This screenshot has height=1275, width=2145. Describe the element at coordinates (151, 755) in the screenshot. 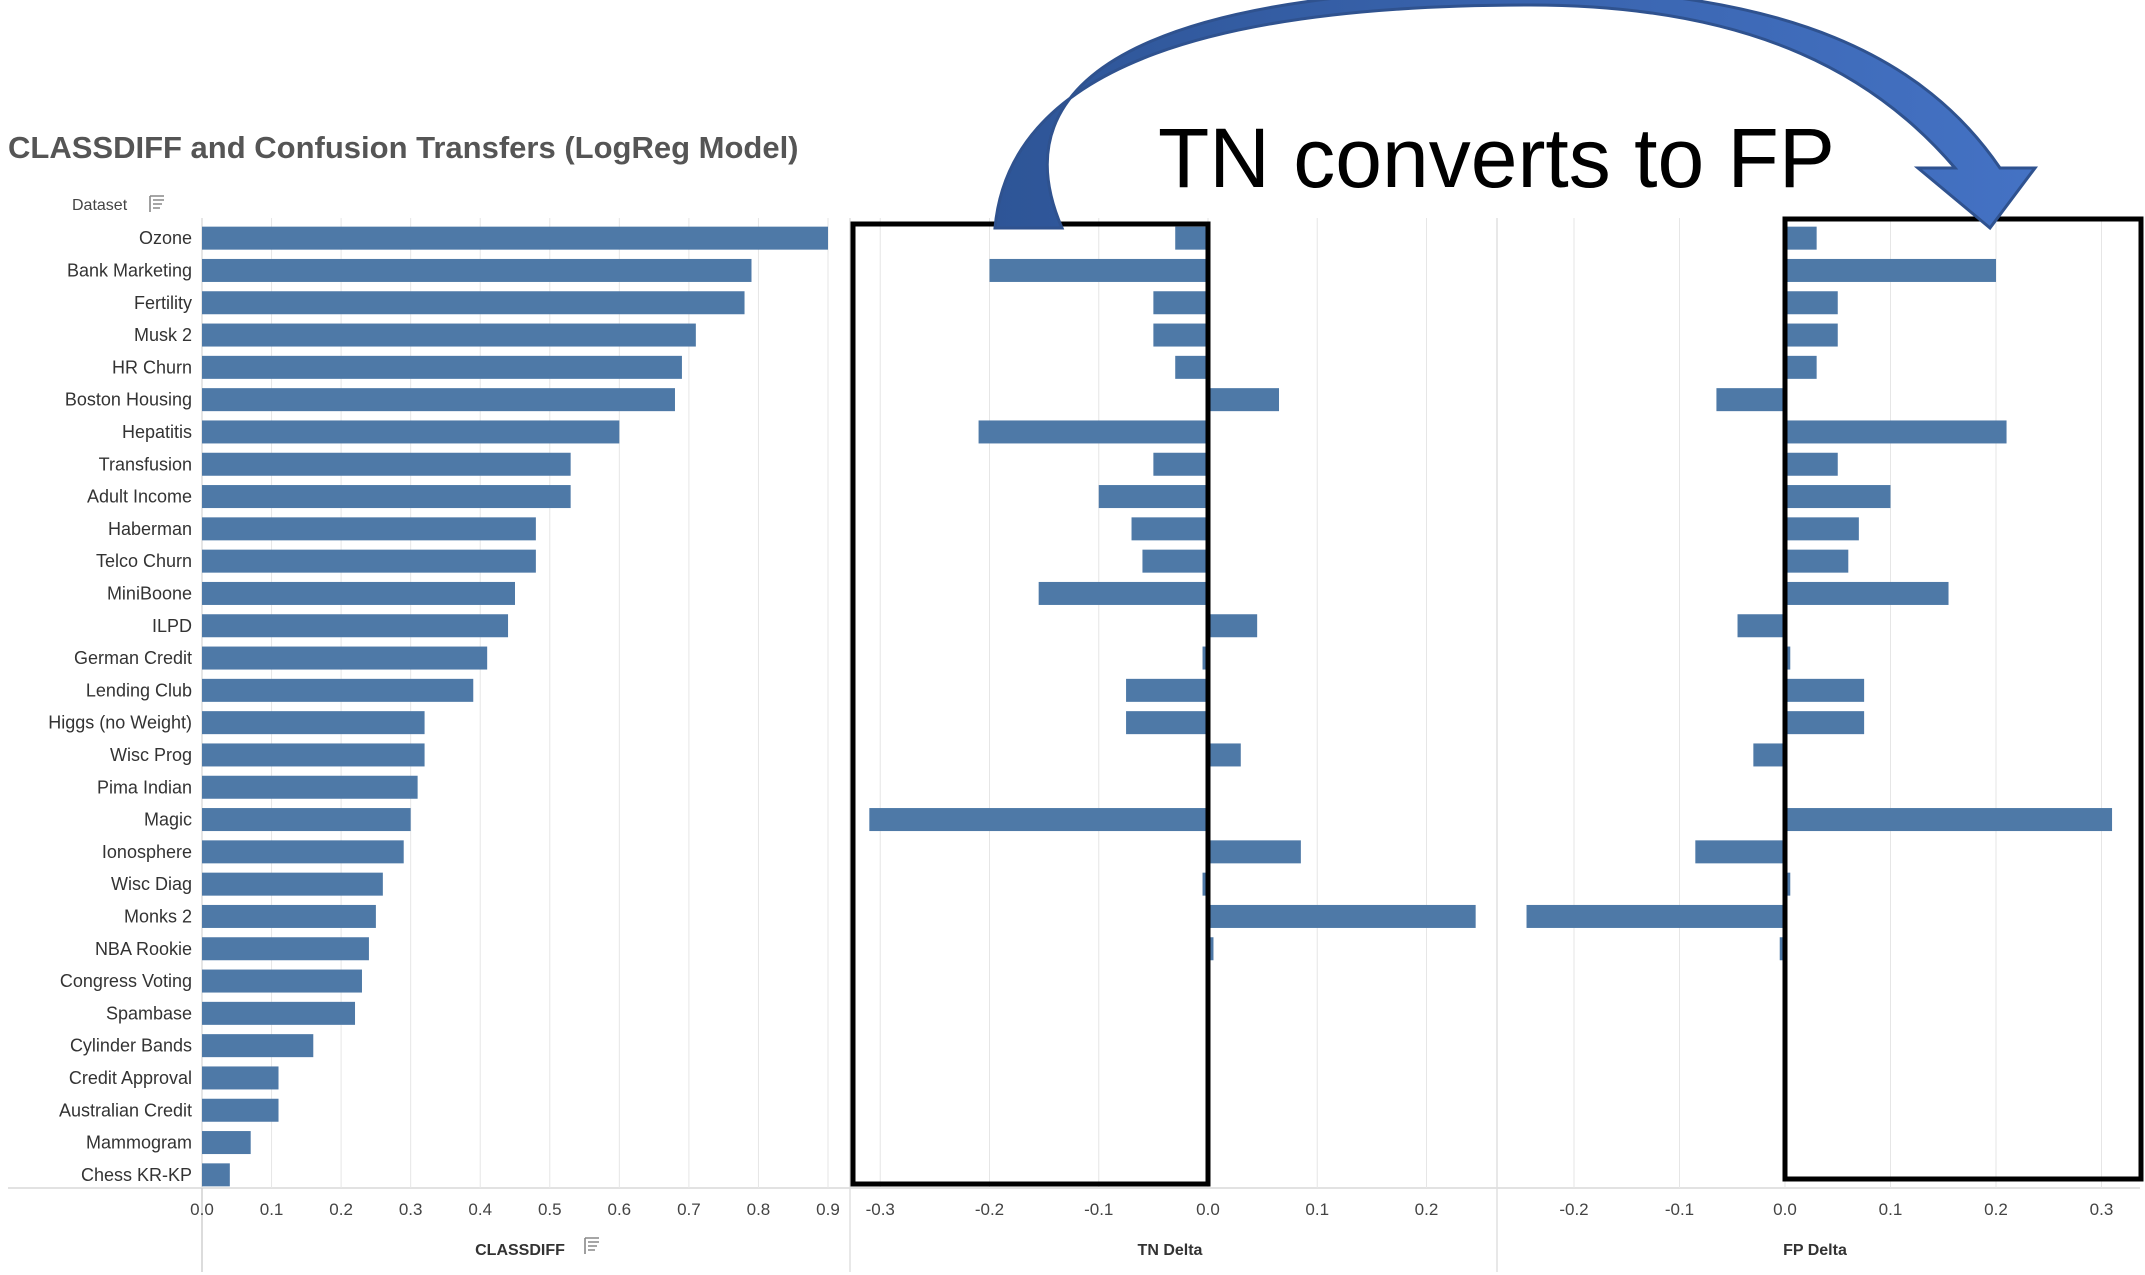

I see `category-label: Wisc Prog` at that location.